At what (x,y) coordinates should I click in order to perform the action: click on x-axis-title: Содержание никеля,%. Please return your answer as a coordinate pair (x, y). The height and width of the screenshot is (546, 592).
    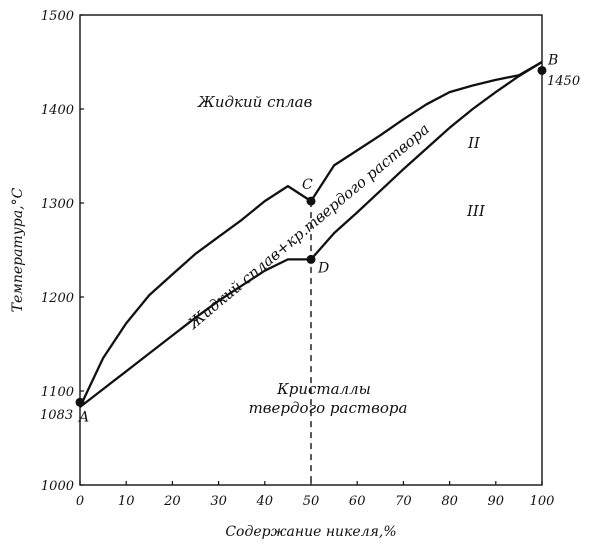
    Looking at the image, I should click on (310, 532).